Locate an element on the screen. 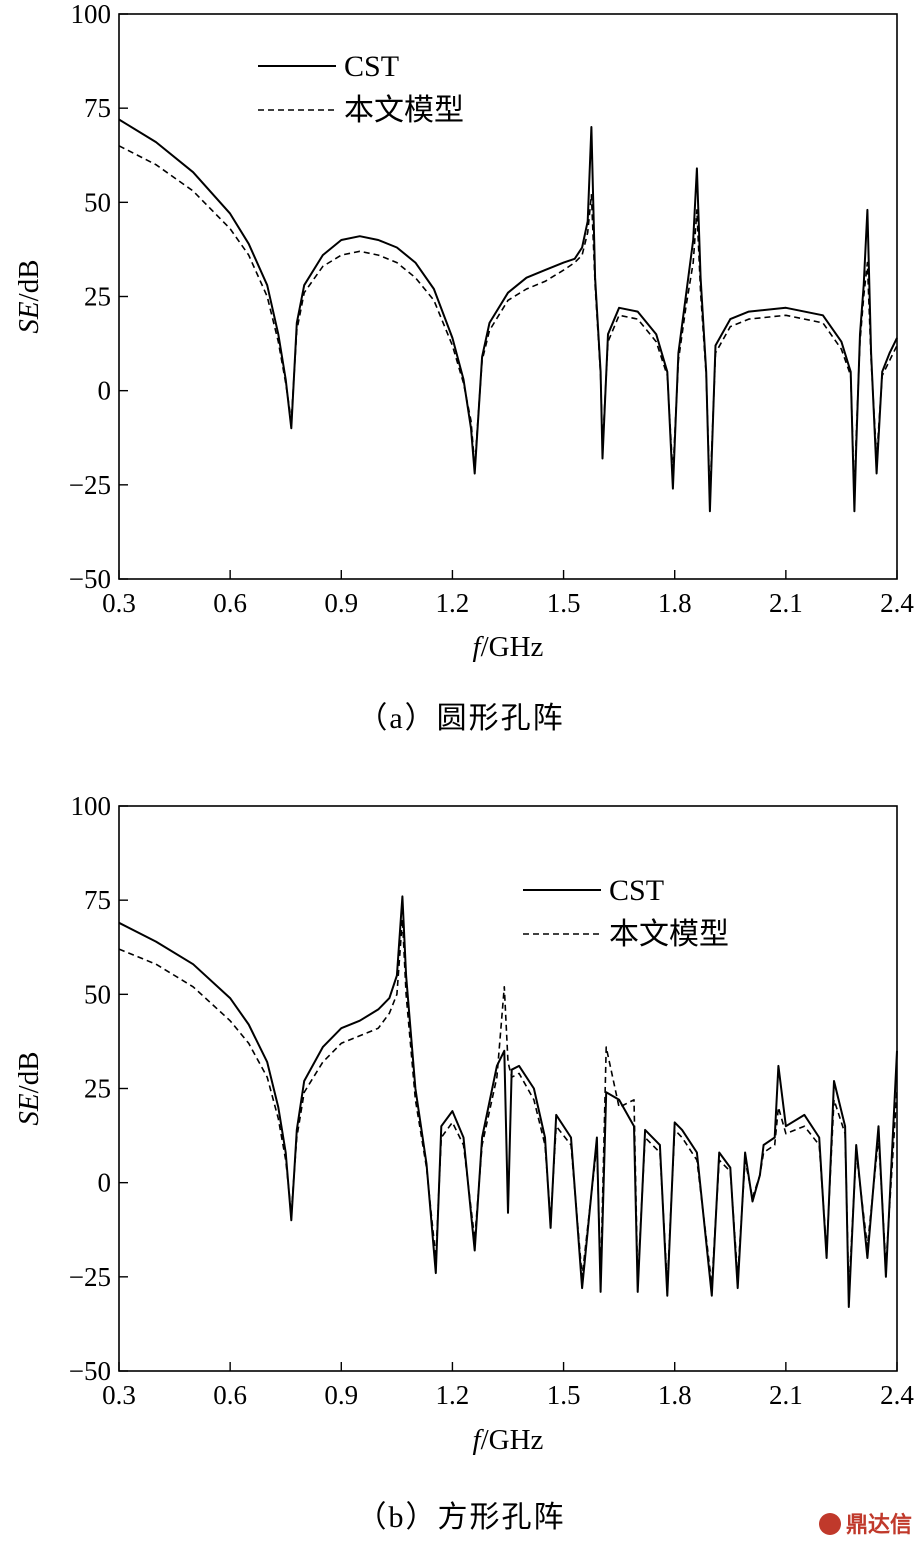 The image size is (923, 1542). figure-caption: （b）方形孔阵 is located at coordinates (461, 1517).